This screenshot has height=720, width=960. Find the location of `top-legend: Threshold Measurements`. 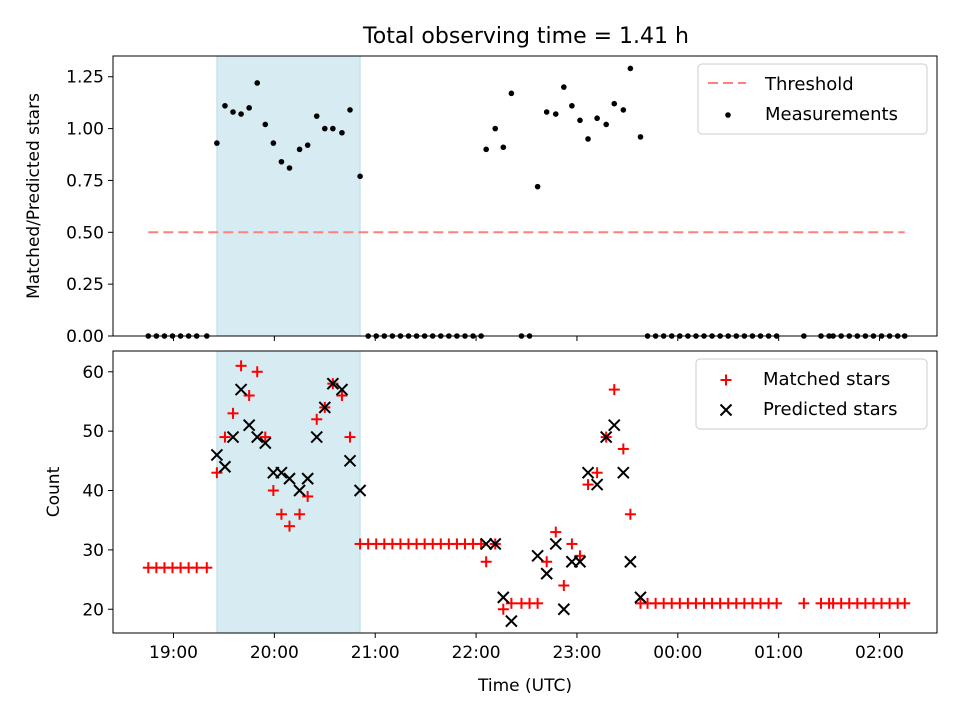

top-legend: Threshold Measurements is located at coordinates (812, 99).